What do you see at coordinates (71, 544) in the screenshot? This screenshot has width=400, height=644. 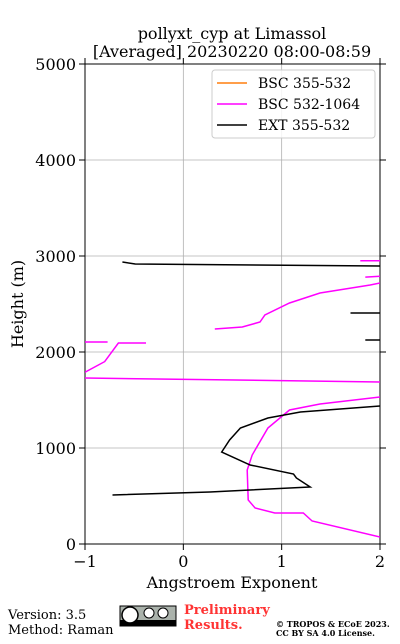 I see `y-tick-label: 0` at bounding box center [71, 544].